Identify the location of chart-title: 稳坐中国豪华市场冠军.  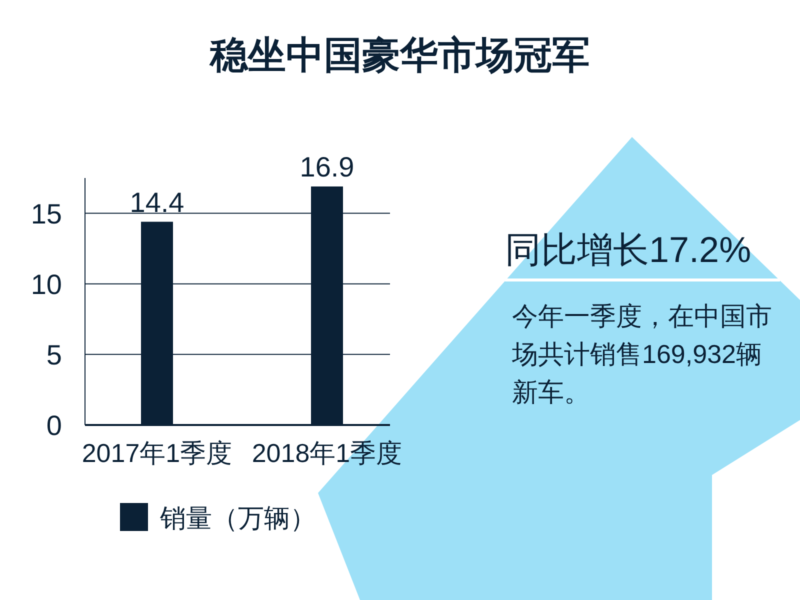
(399, 55).